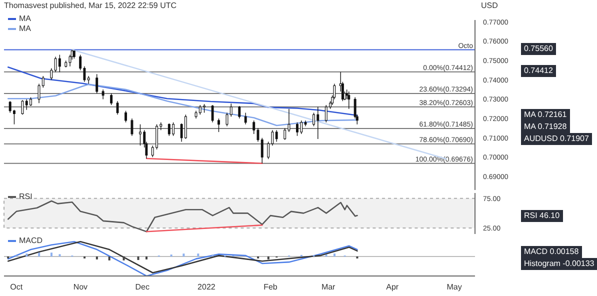 This screenshot has height=296, width=597. What do you see at coordinates (559, 264) in the screenshot?
I see `text: Histogram -0.00133` at bounding box center [559, 264].